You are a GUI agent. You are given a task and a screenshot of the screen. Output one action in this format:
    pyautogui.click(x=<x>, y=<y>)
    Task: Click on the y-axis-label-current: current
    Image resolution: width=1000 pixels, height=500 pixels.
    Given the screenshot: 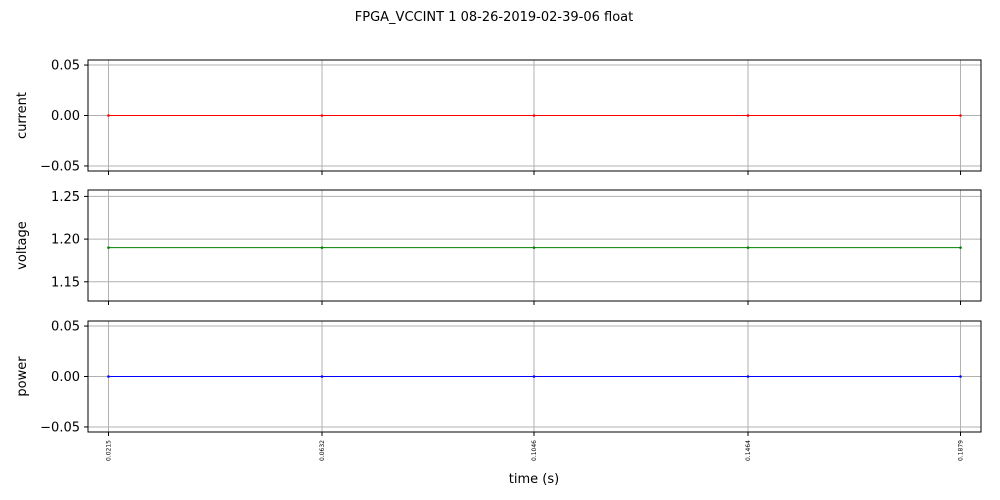 What is the action you would take?
    pyautogui.click(x=22, y=115)
    